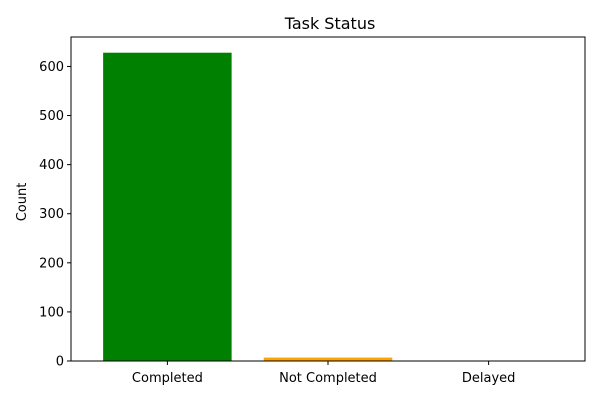 This screenshot has height=400, width=600. I want to click on x-tick-label: Delayed, so click(489, 378).